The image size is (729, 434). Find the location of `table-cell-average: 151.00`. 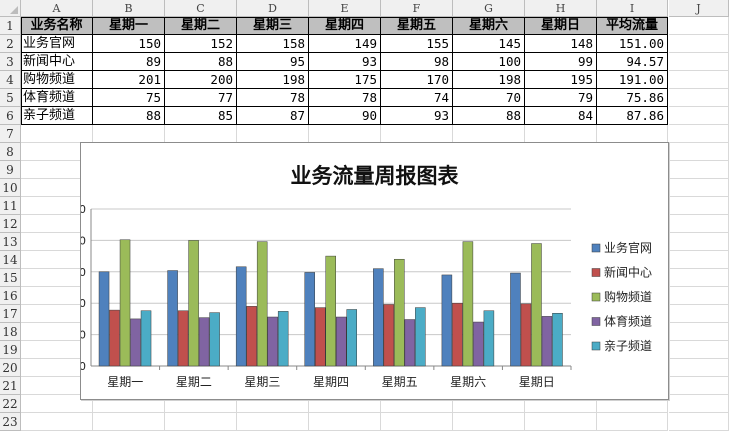

table-cell-average: 151.00 is located at coordinates (632, 44).